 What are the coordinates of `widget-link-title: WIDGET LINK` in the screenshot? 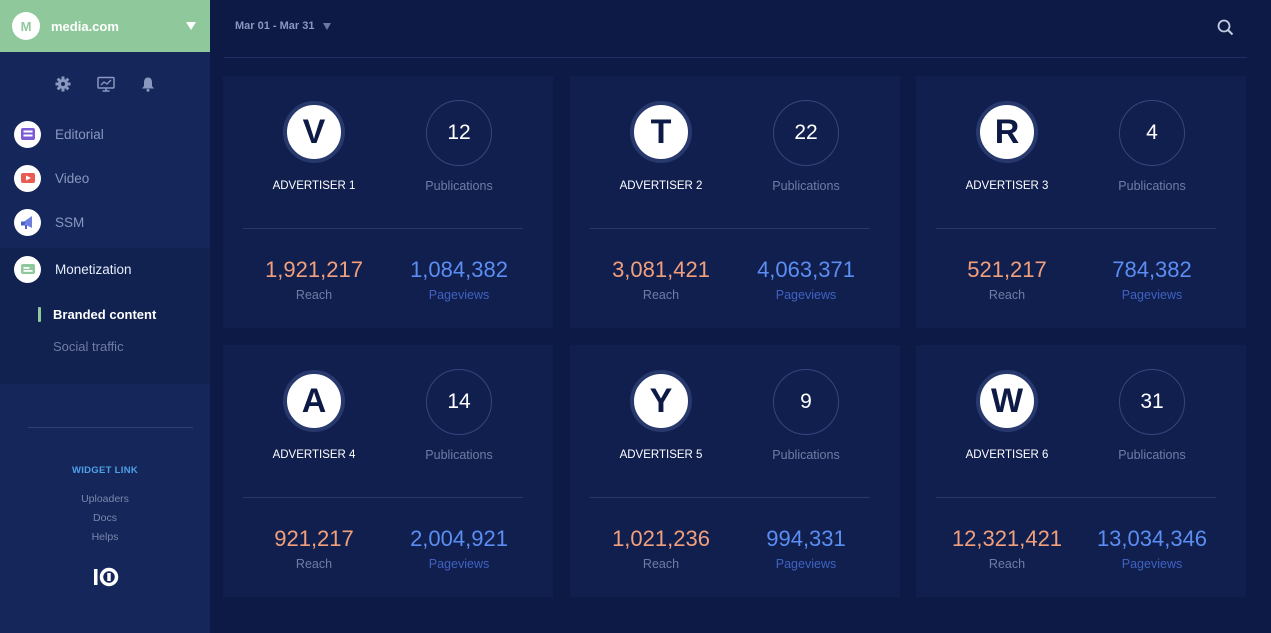 It's located at (105, 470).